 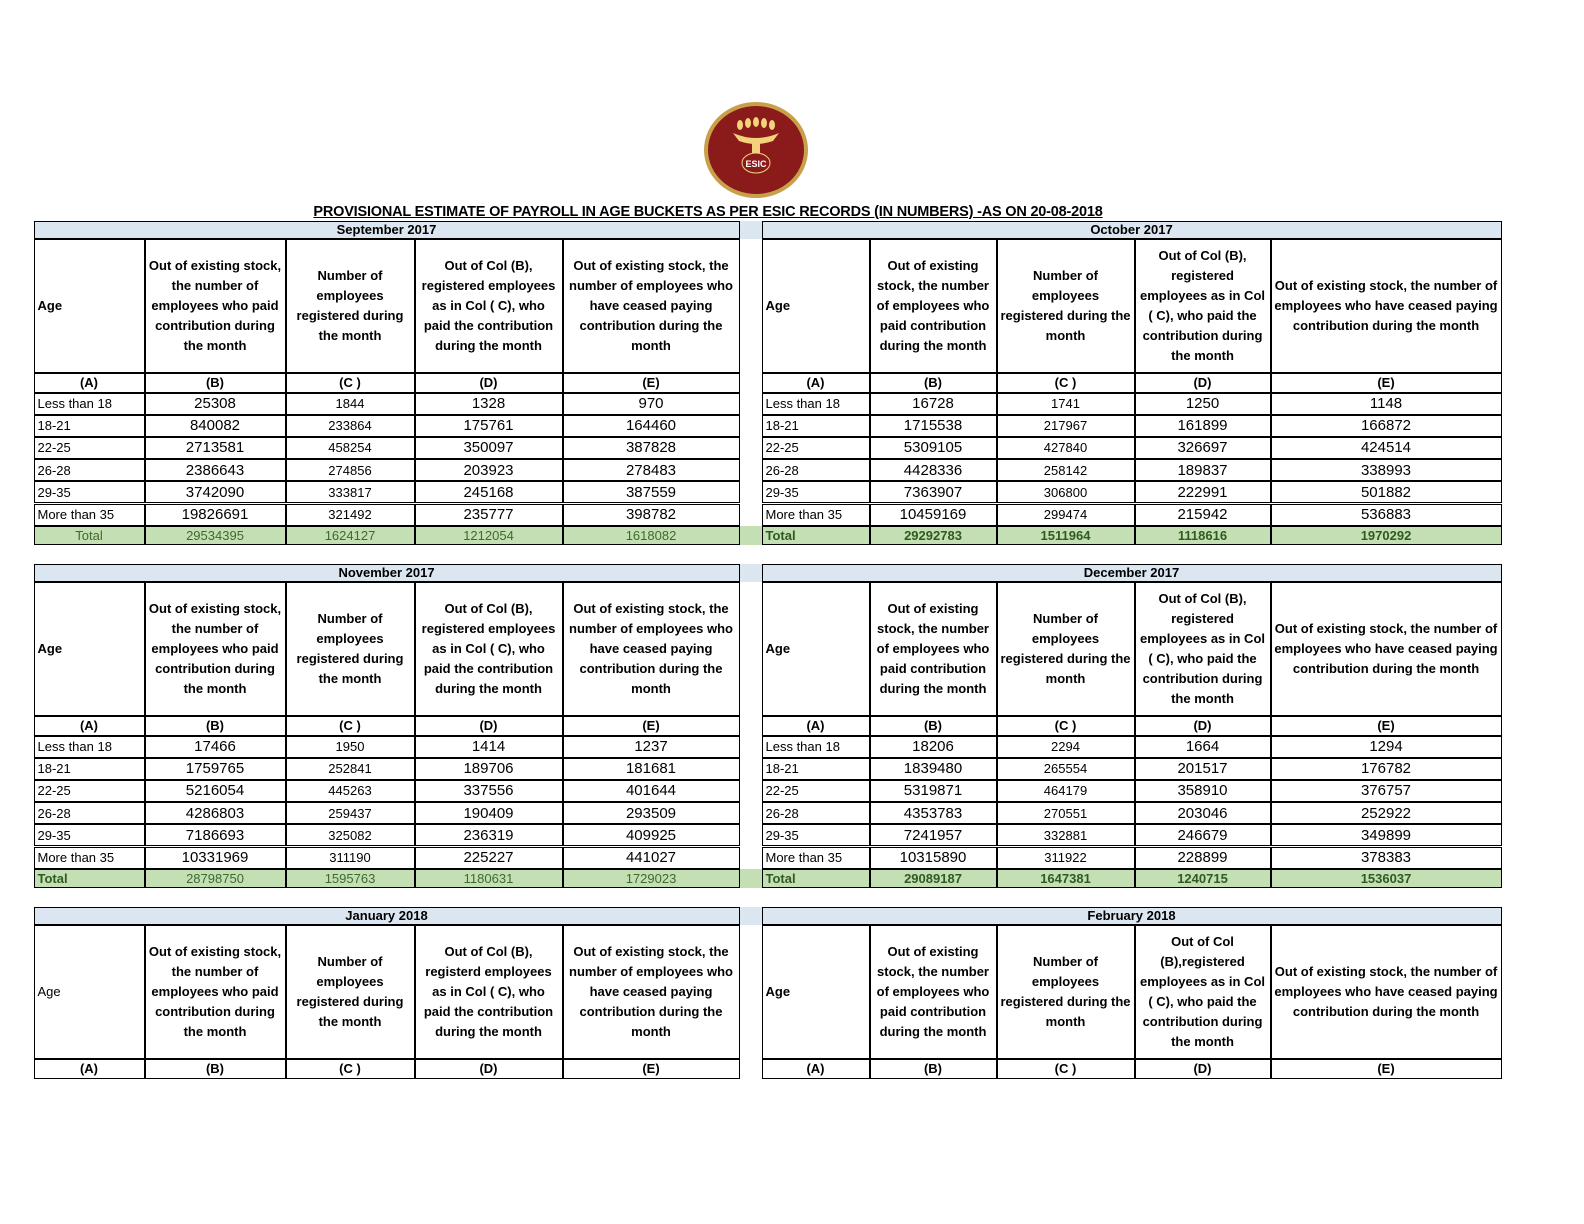 I want to click on age-bucket-cell: 22-25, so click(x=89, y=791).